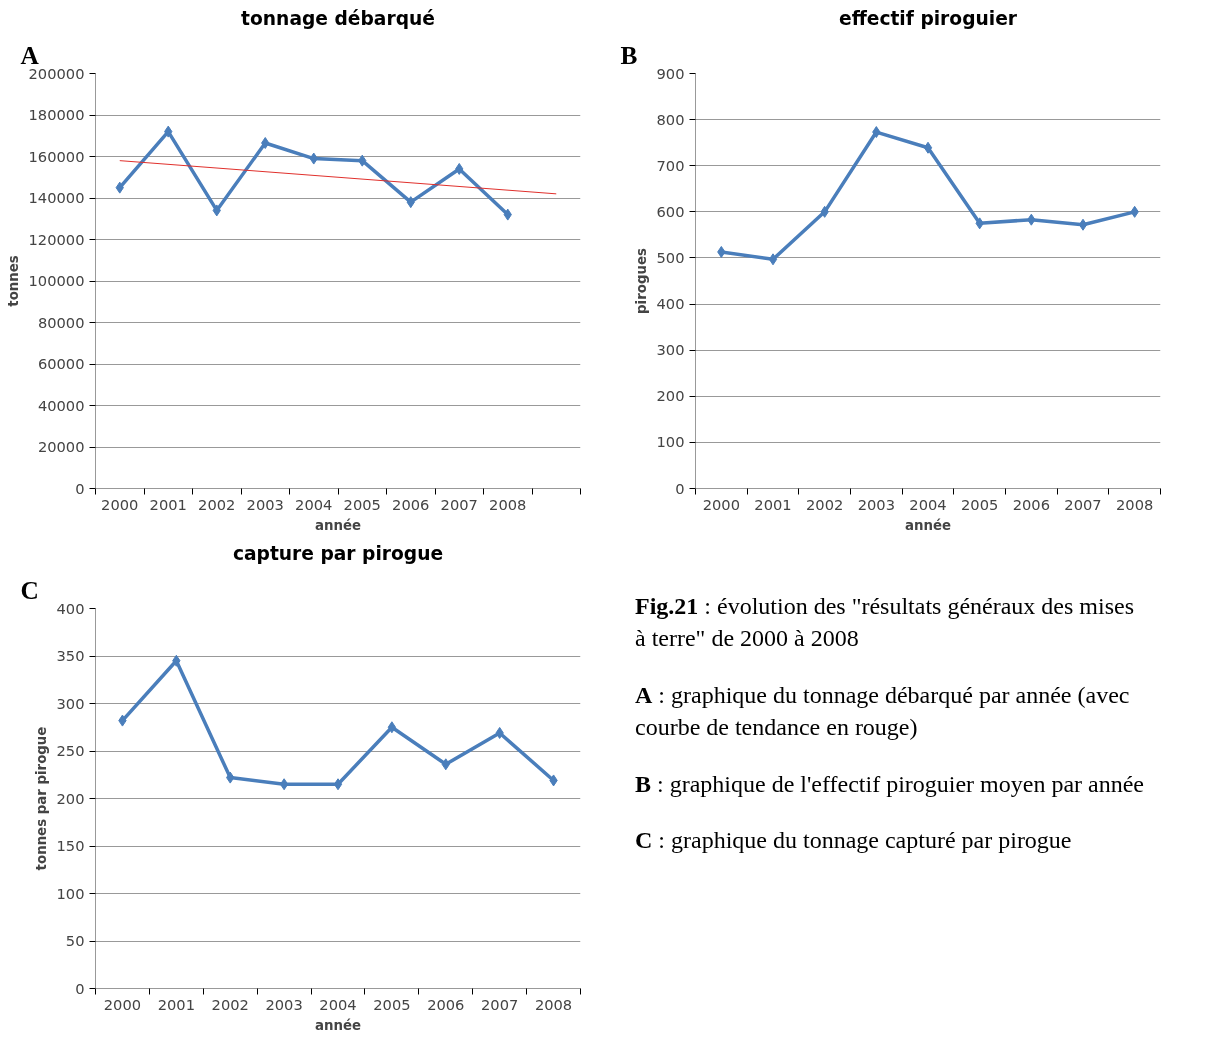 This screenshot has width=1215, height=1061. Describe the element at coordinates (629, 54) in the screenshot. I see `text: B` at that location.